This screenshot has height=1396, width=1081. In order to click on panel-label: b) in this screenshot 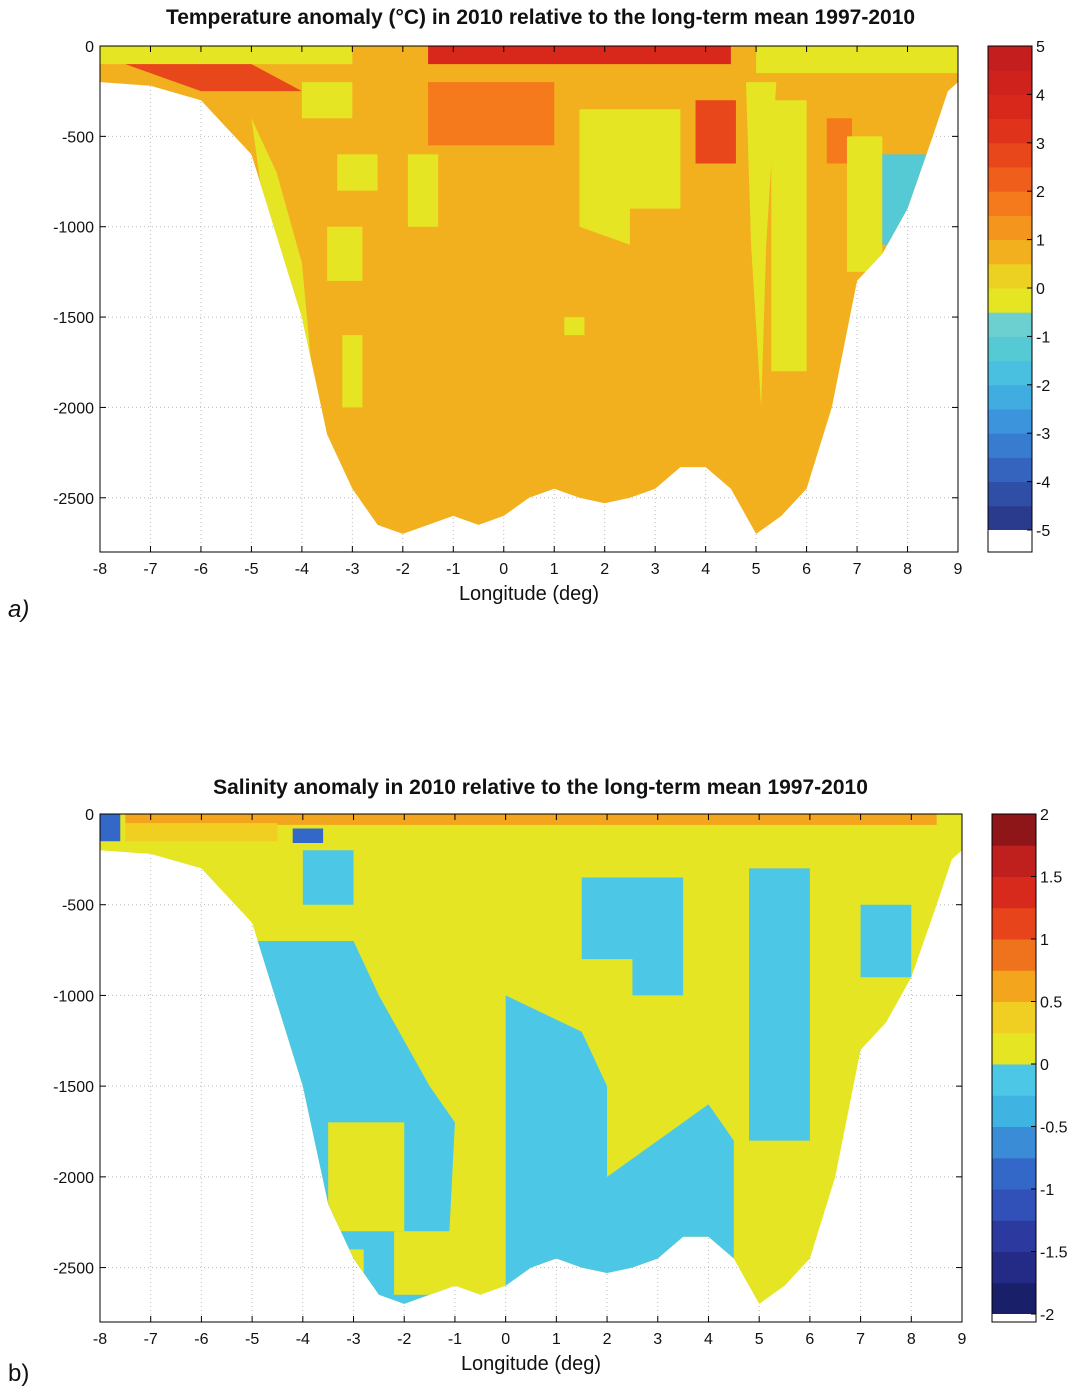, I will do `click(18, 1374)`.